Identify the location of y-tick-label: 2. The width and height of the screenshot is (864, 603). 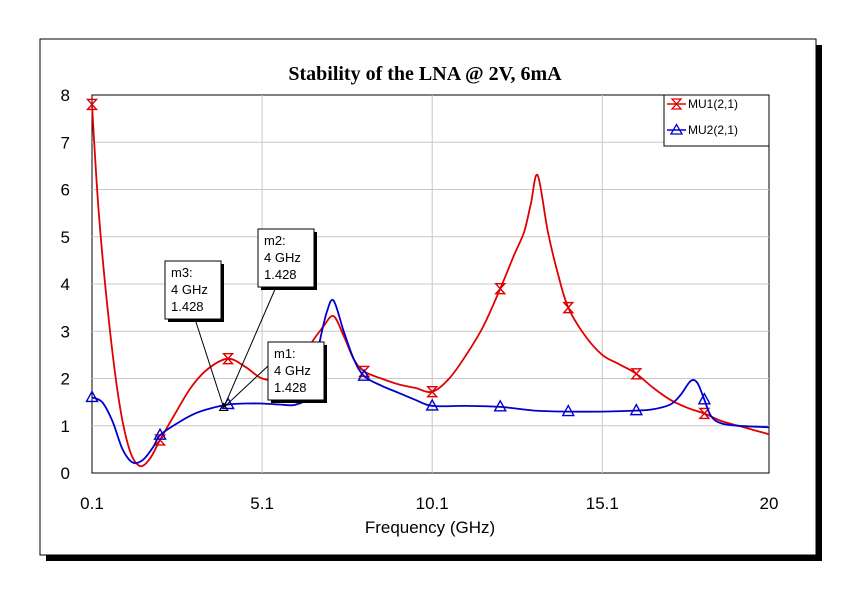
(65, 379).